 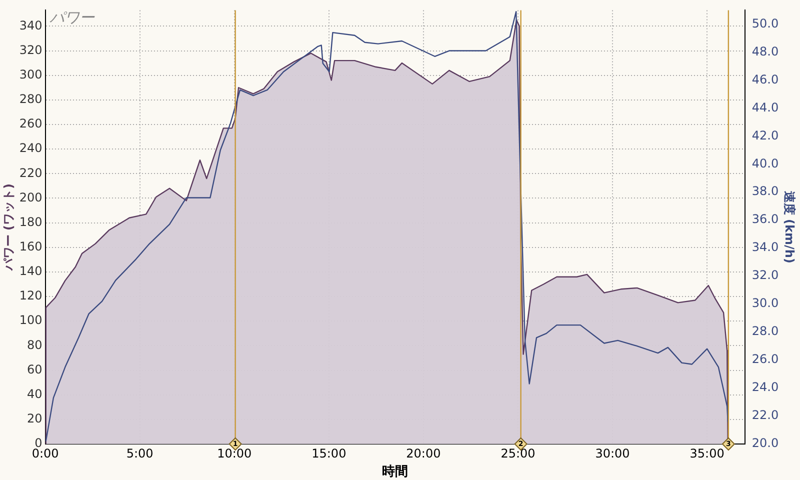 What do you see at coordinates (30, 320) in the screenshot?
I see `y-tick-label: 100` at bounding box center [30, 320].